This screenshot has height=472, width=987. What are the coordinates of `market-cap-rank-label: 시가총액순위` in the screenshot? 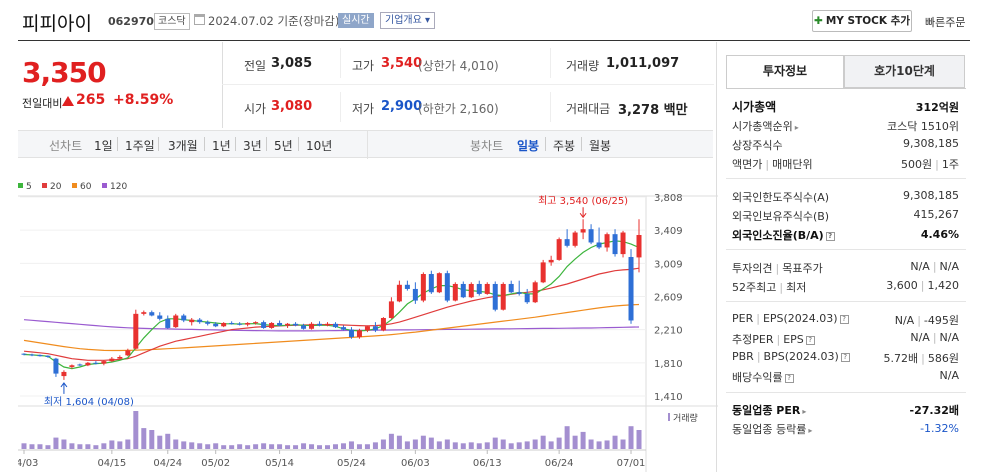 It's located at (762, 126).